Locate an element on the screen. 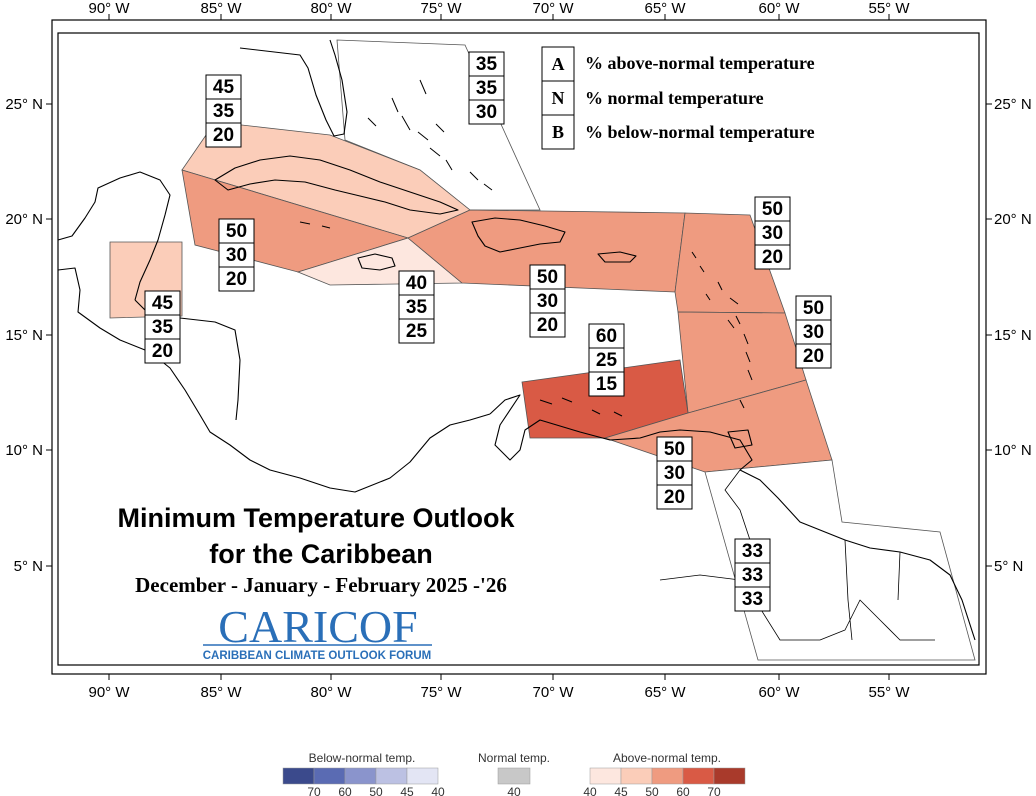  lat-label: 25° N is located at coordinates (1013, 104).